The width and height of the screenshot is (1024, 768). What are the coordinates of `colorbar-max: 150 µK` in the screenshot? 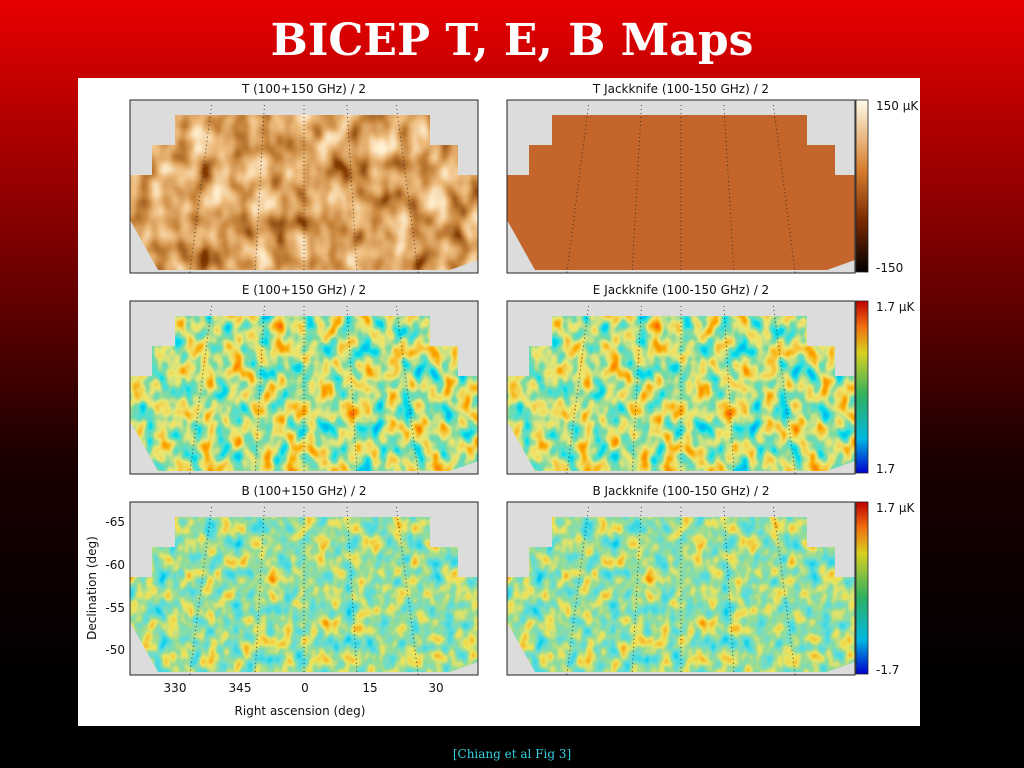 It's located at (897, 106).